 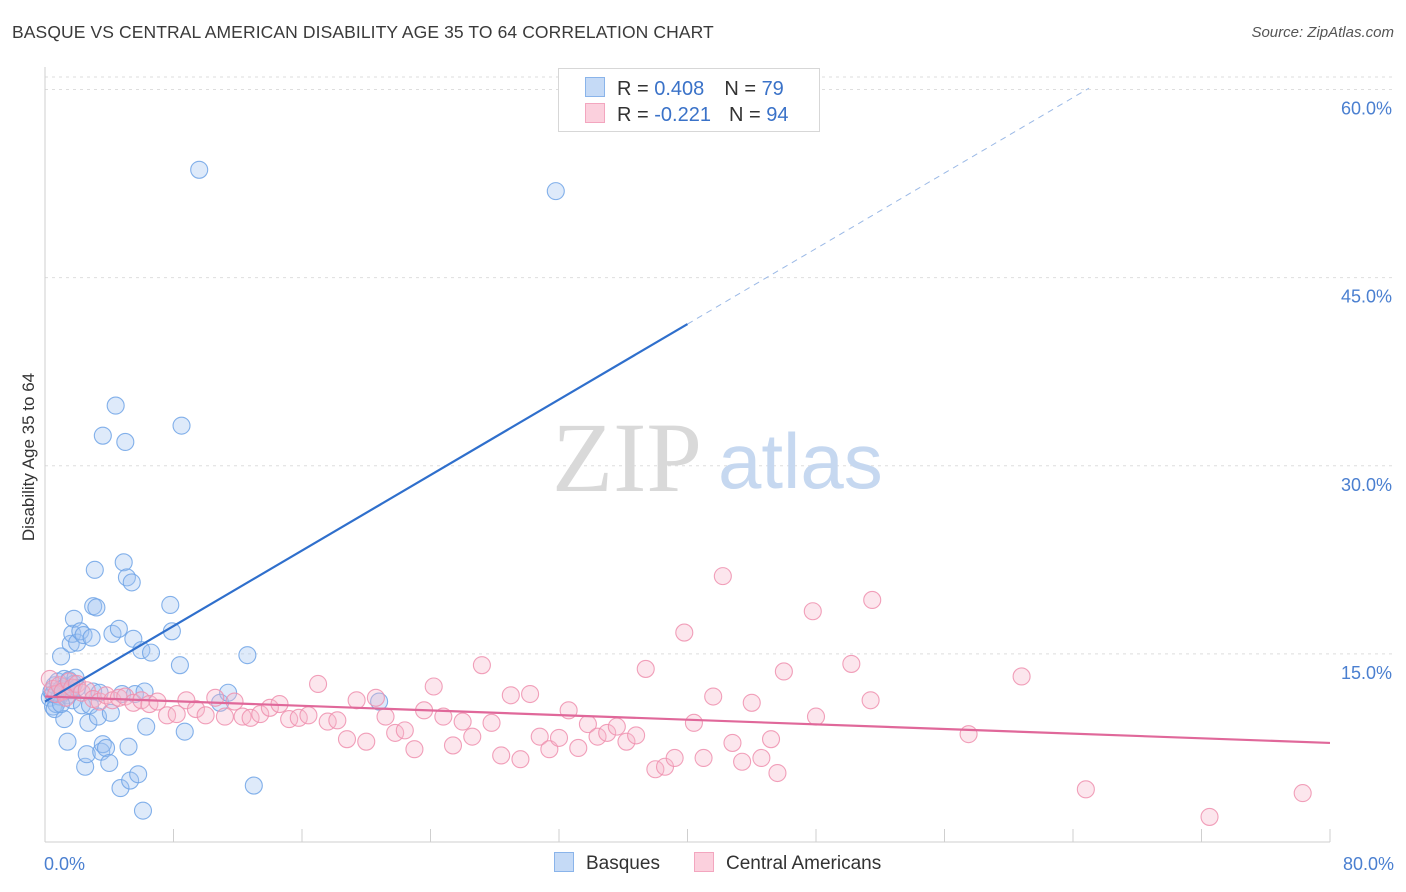 I want to click on x-tick-label-end: 80.0%, so click(x=1368, y=864).